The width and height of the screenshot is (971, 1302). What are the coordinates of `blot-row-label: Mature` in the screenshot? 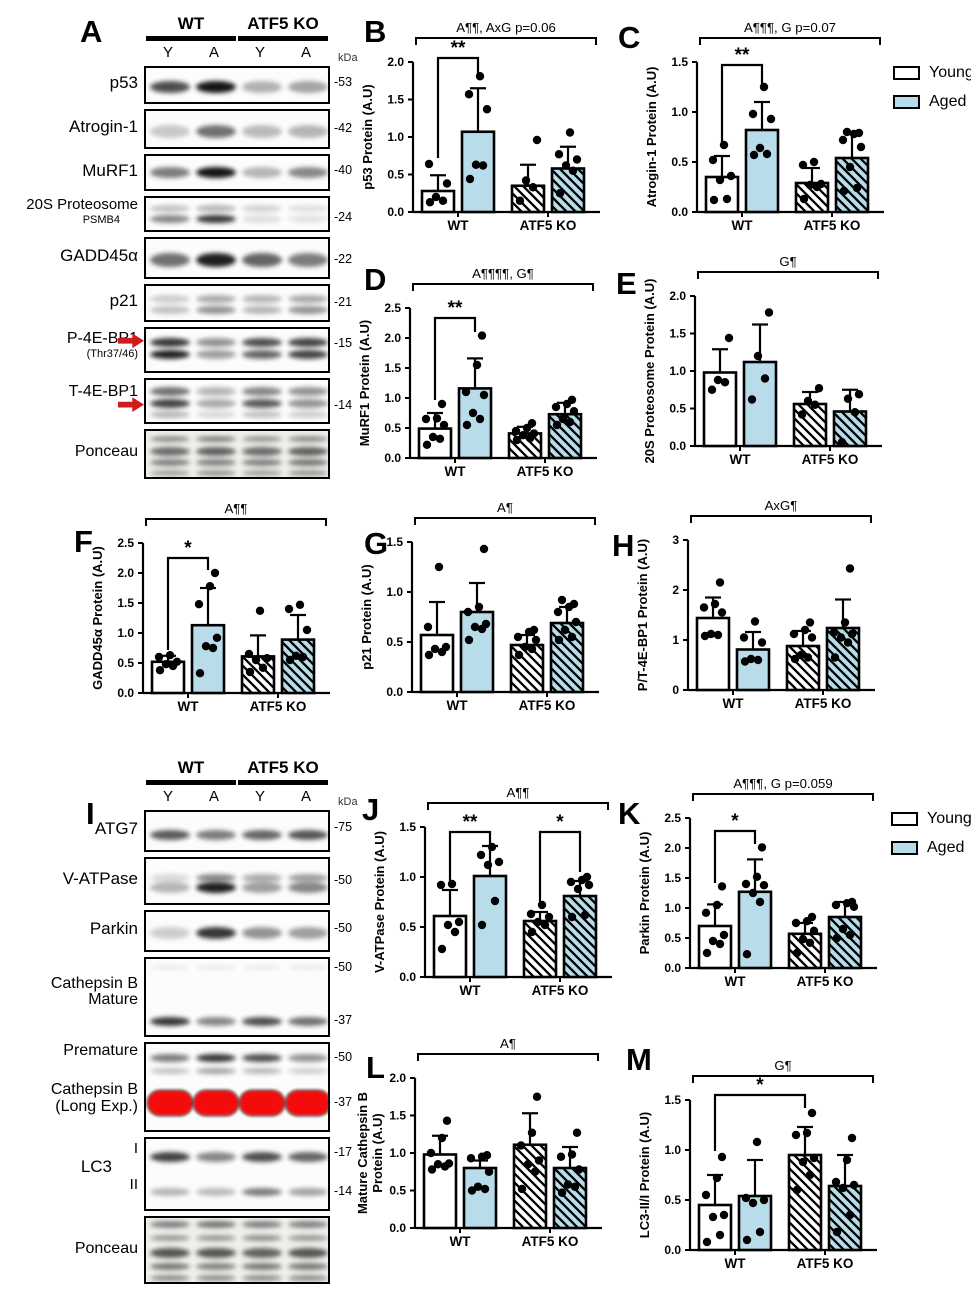 It's located at (113, 999).